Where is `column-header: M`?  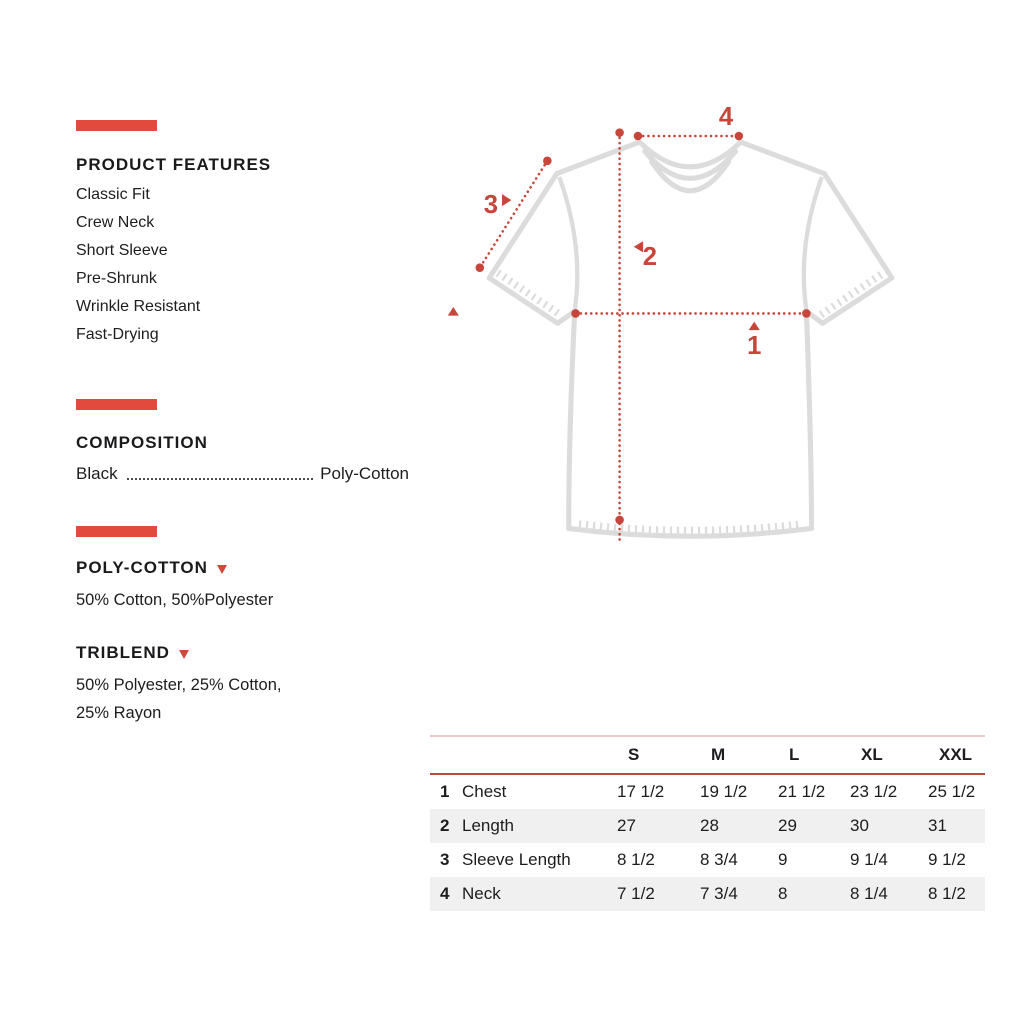 column-header: M is located at coordinates (718, 754).